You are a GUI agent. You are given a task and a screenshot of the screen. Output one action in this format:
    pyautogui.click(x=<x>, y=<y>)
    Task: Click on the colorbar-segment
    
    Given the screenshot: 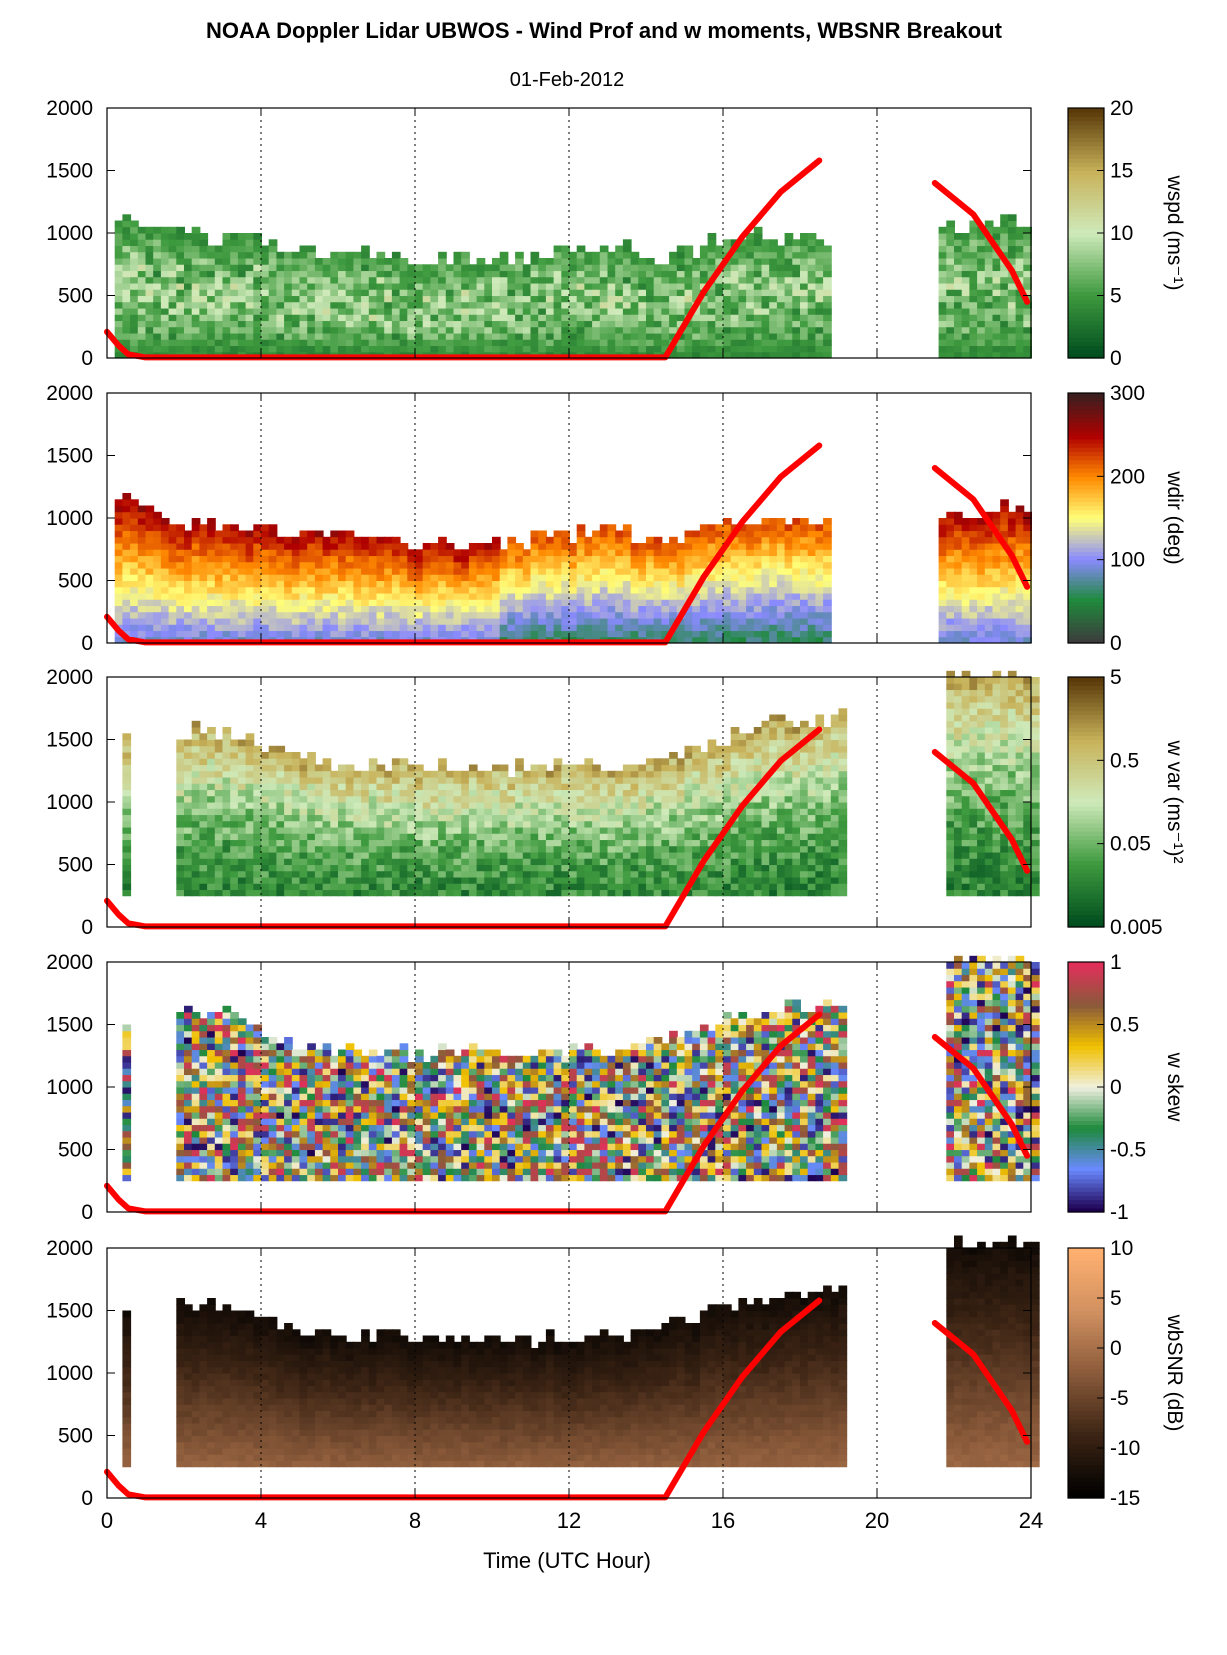 What is the action you would take?
    pyautogui.click(x=1086, y=348)
    